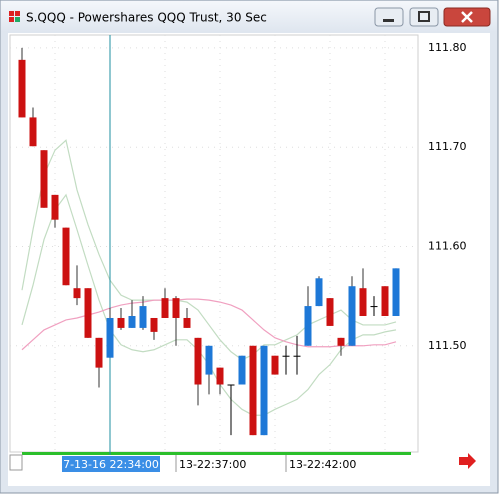 This screenshot has width=504, height=503. I want to click on scroll-box, so click(16, 462).